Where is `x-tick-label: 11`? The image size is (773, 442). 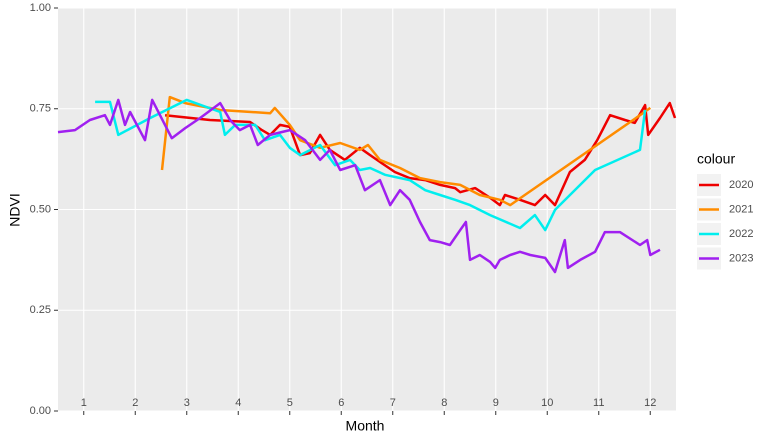 x-tick-label: 11 is located at coordinates (598, 403).